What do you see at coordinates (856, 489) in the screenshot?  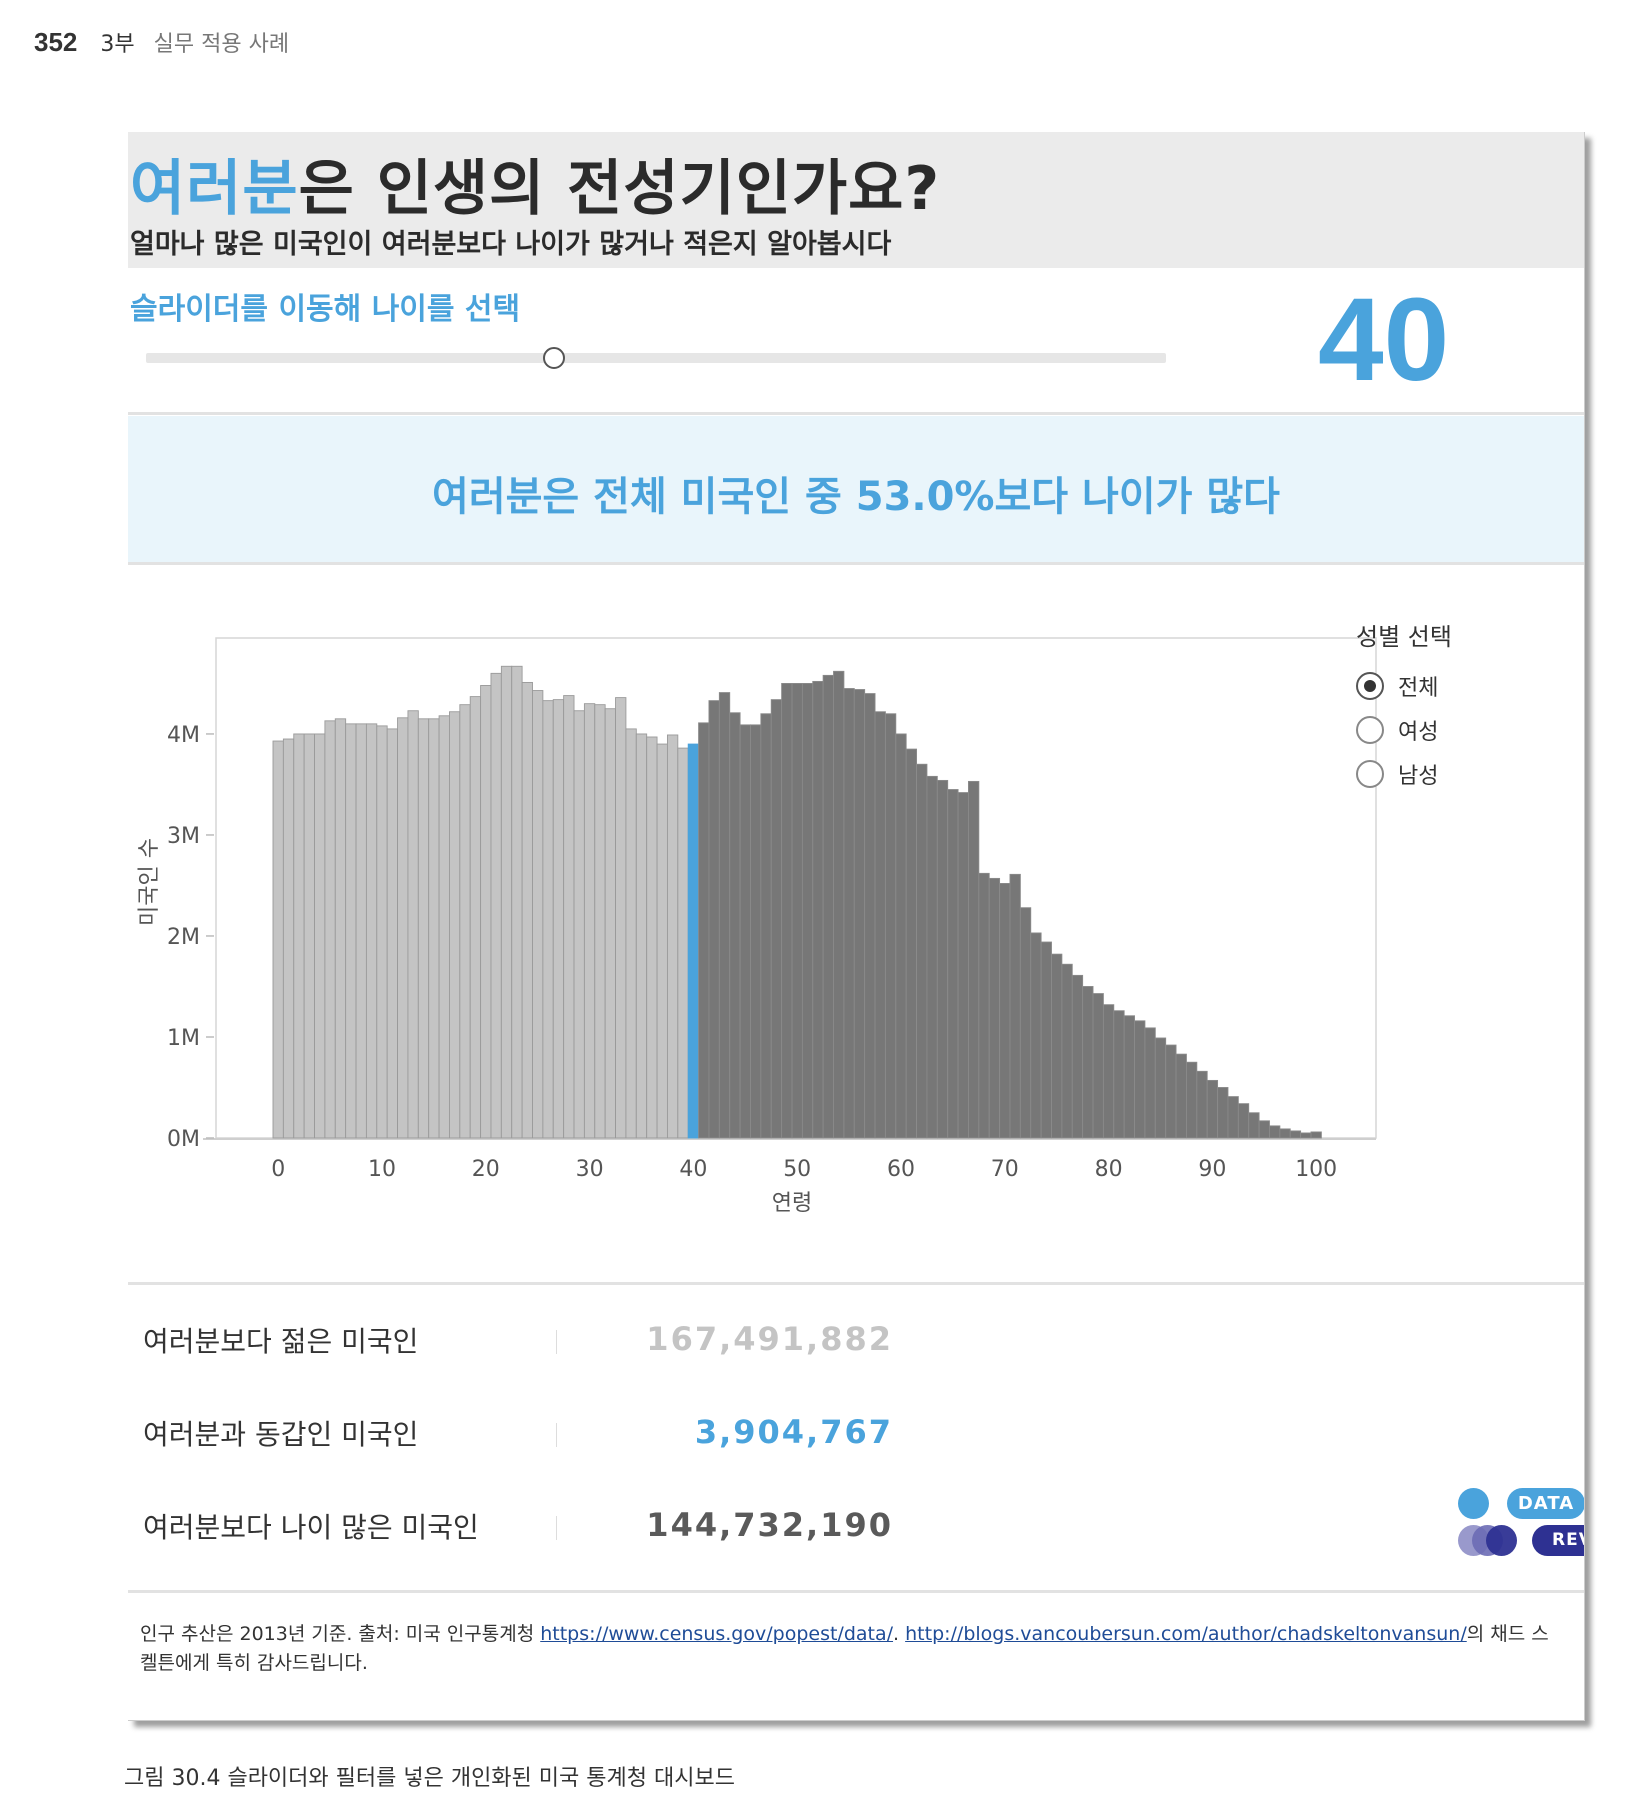 I see `result-banner: 여러분은 전체 미국인 중 53.0%보다 나이가 많다` at bounding box center [856, 489].